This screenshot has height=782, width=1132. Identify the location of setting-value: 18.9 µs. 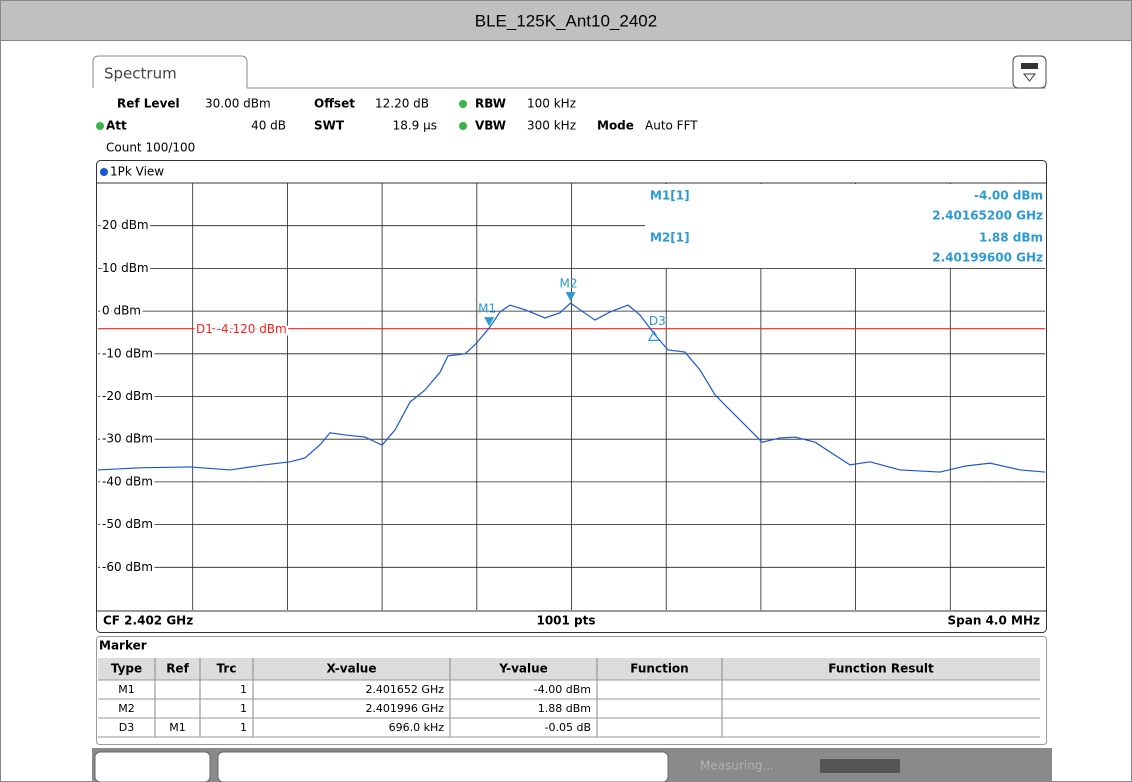
(415, 126).